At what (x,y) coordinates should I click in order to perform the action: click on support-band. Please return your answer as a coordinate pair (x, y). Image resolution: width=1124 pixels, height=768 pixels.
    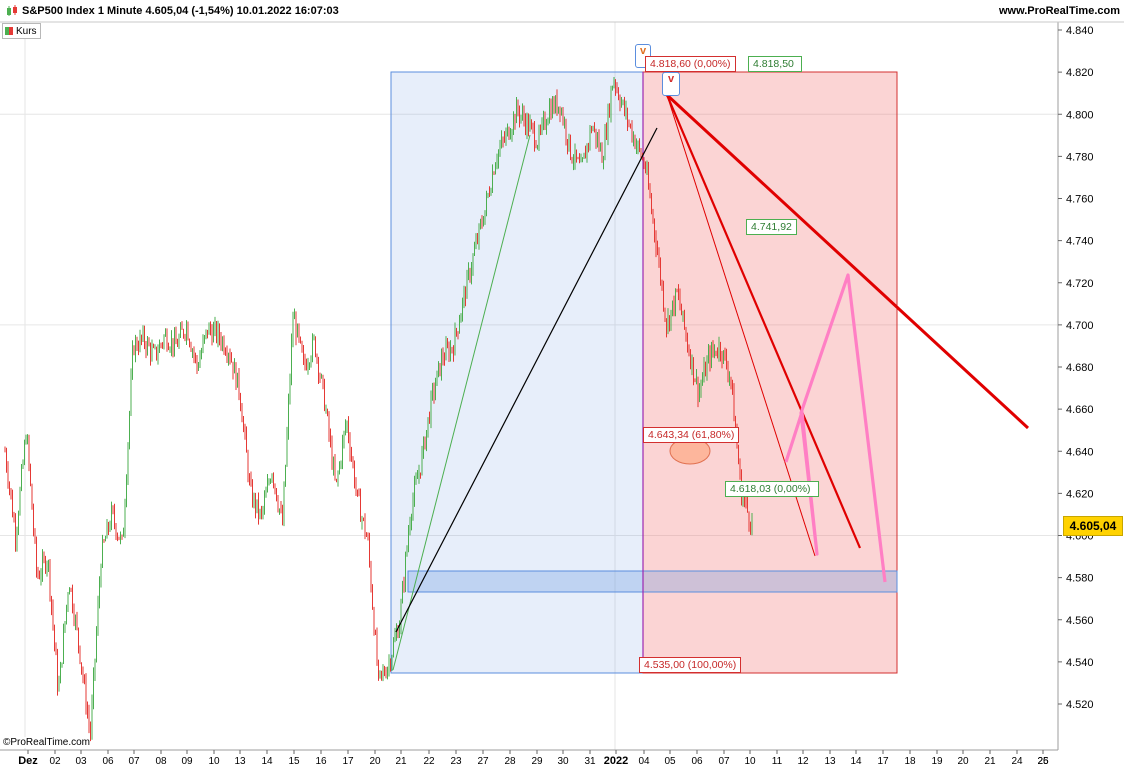
    Looking at the image, I should click on (652, 581).